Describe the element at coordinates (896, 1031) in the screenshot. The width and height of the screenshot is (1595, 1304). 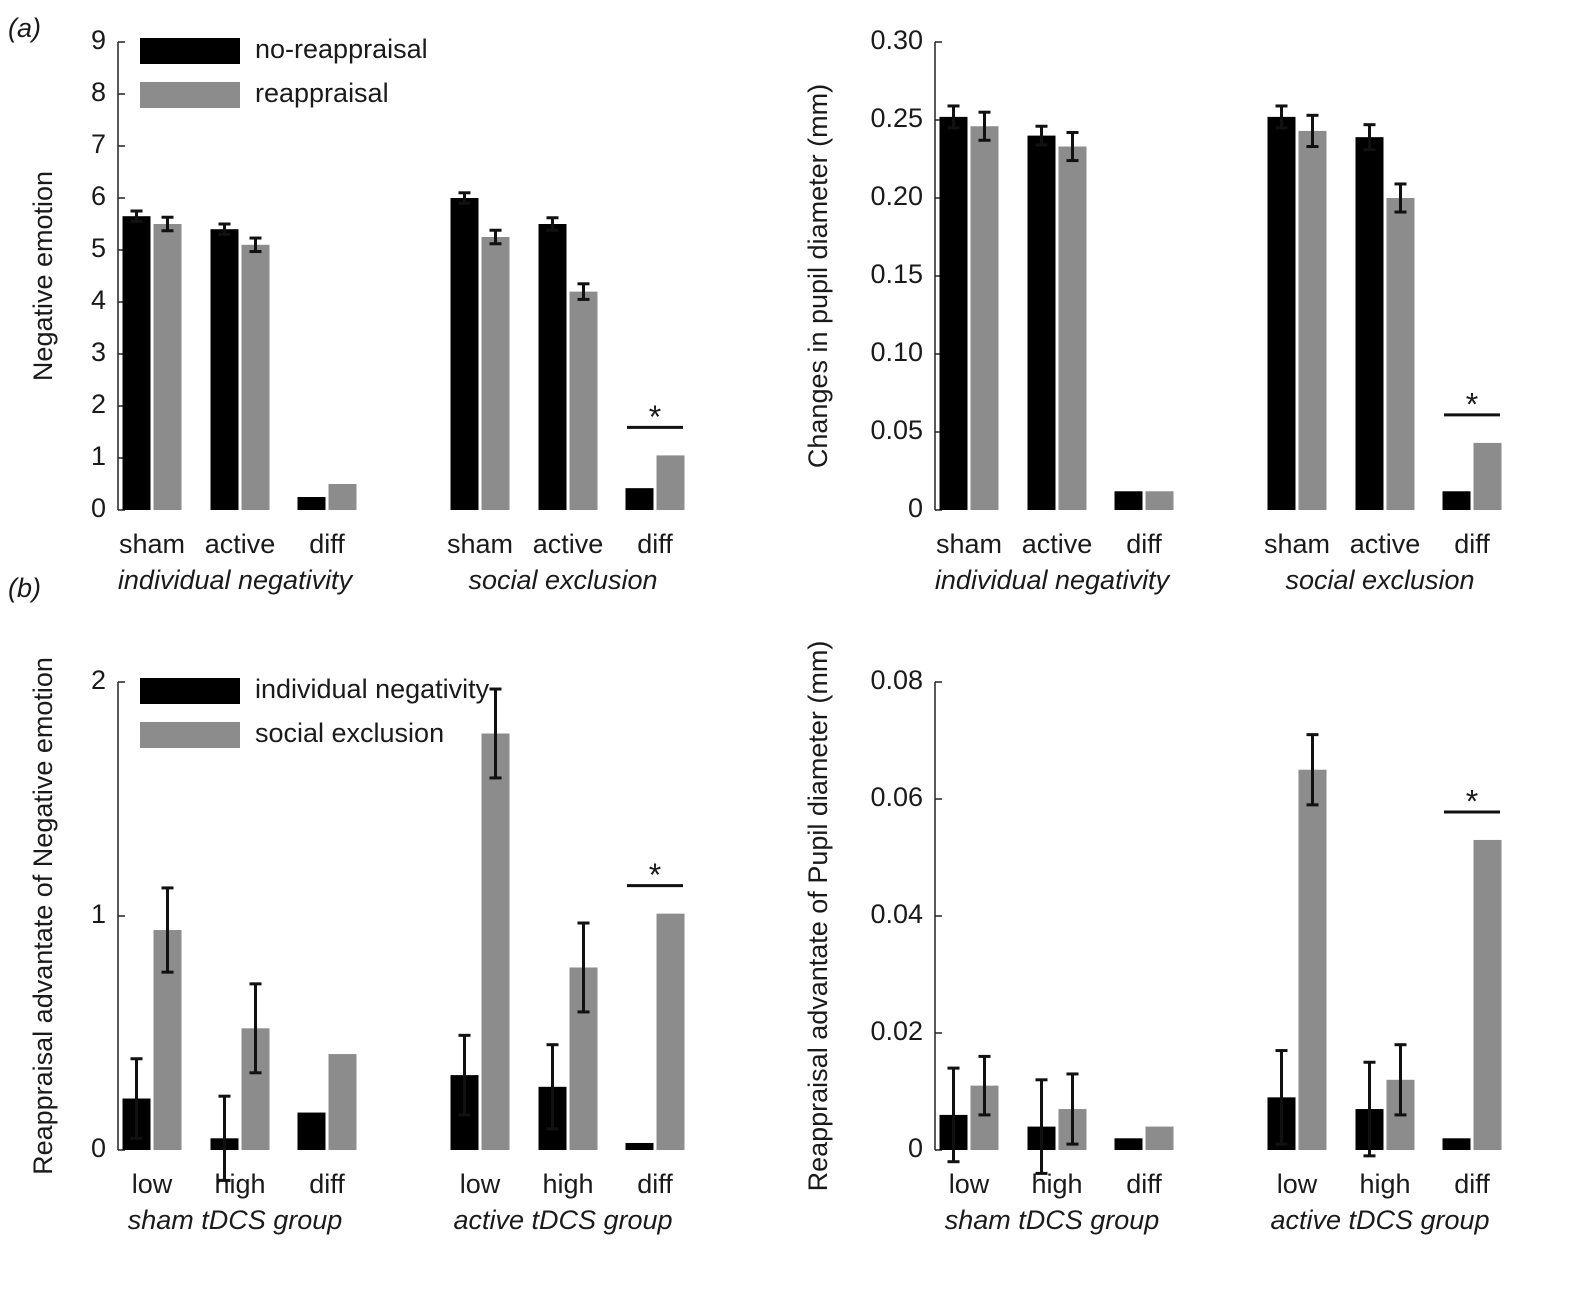
I see `y-tick-label: 0.02` at that location.